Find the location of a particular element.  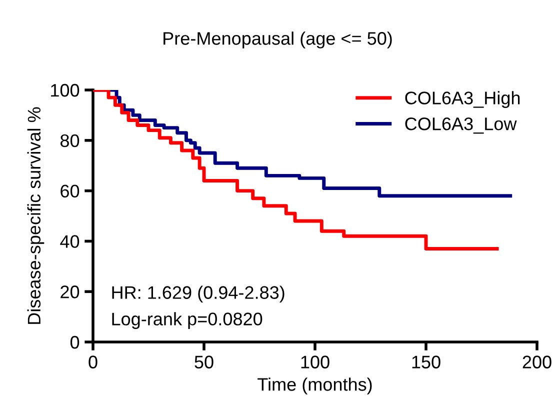

chart-title: Pre-Menopausal (age <= 50) is located at coordinates (278, 40).